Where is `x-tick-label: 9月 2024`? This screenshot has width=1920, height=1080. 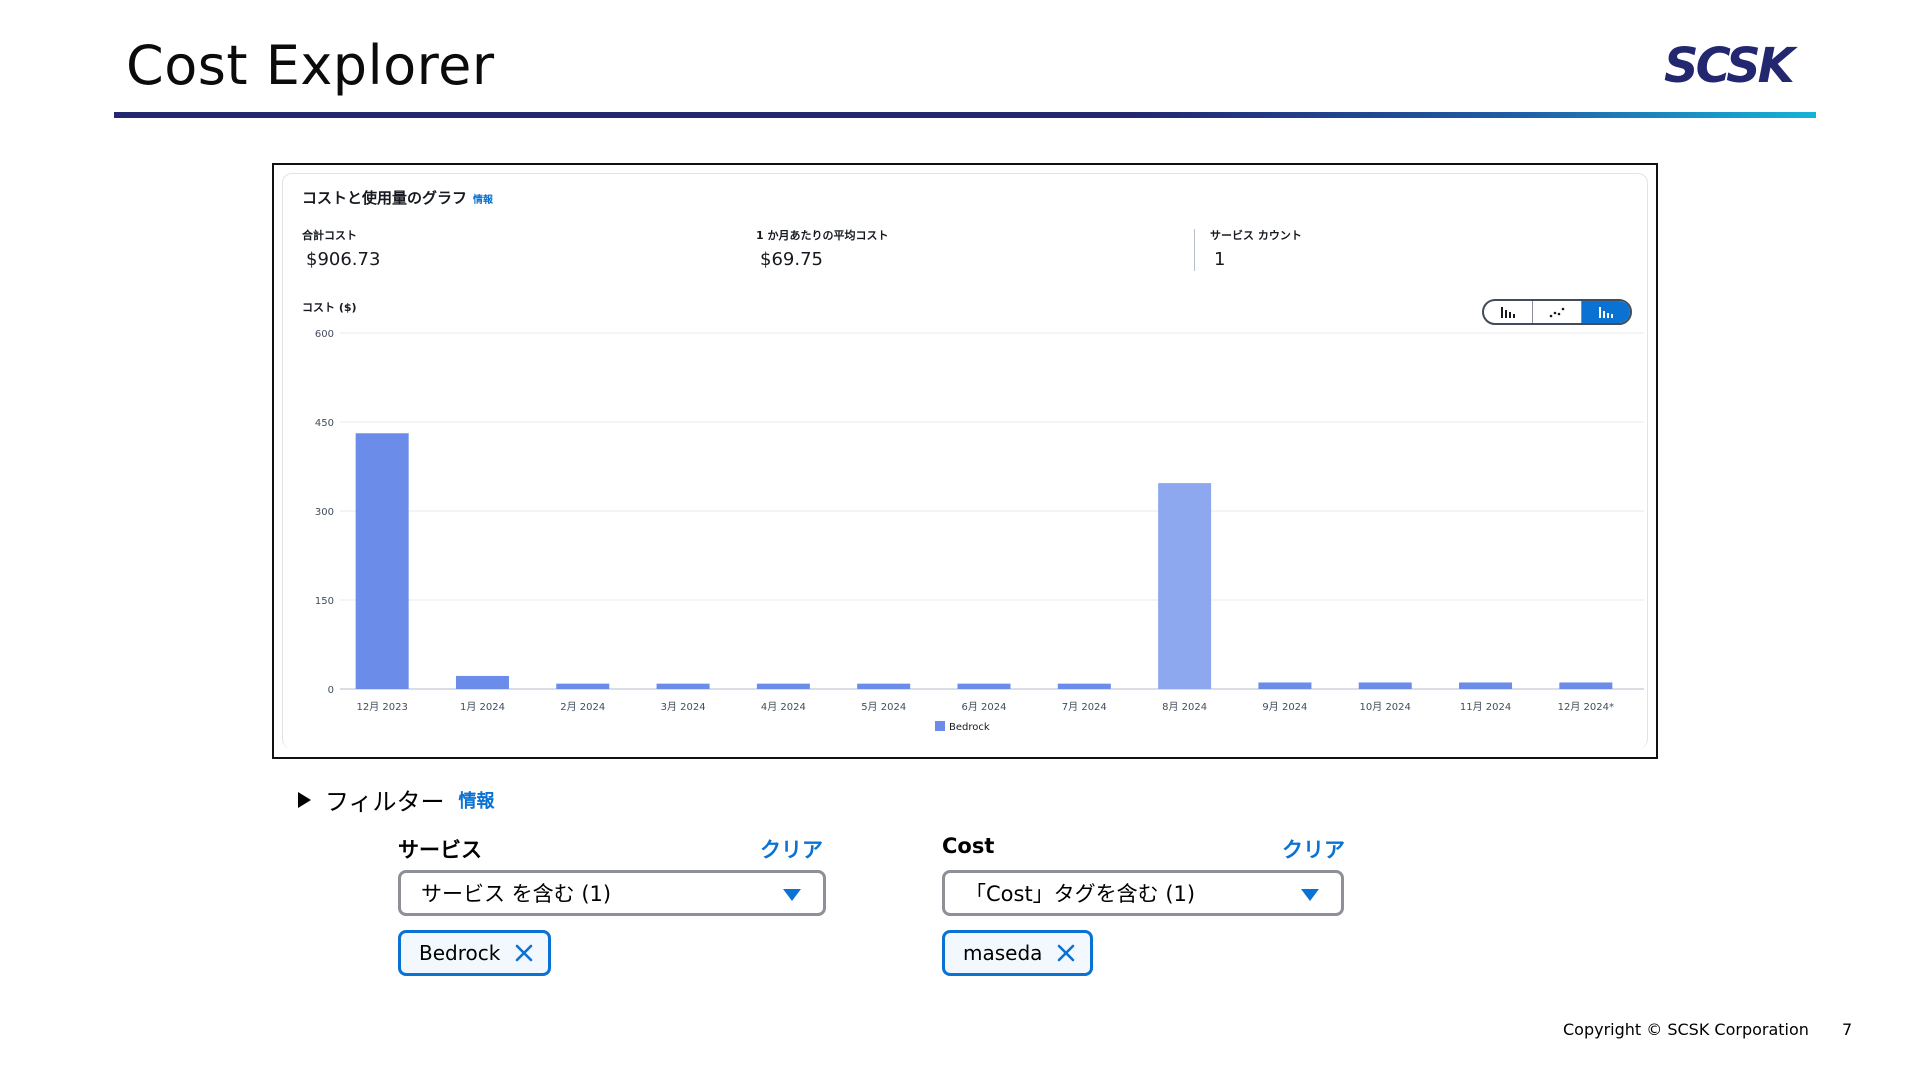
x-tick-label: 9月 2024 is located at coordinates (1284, 707).